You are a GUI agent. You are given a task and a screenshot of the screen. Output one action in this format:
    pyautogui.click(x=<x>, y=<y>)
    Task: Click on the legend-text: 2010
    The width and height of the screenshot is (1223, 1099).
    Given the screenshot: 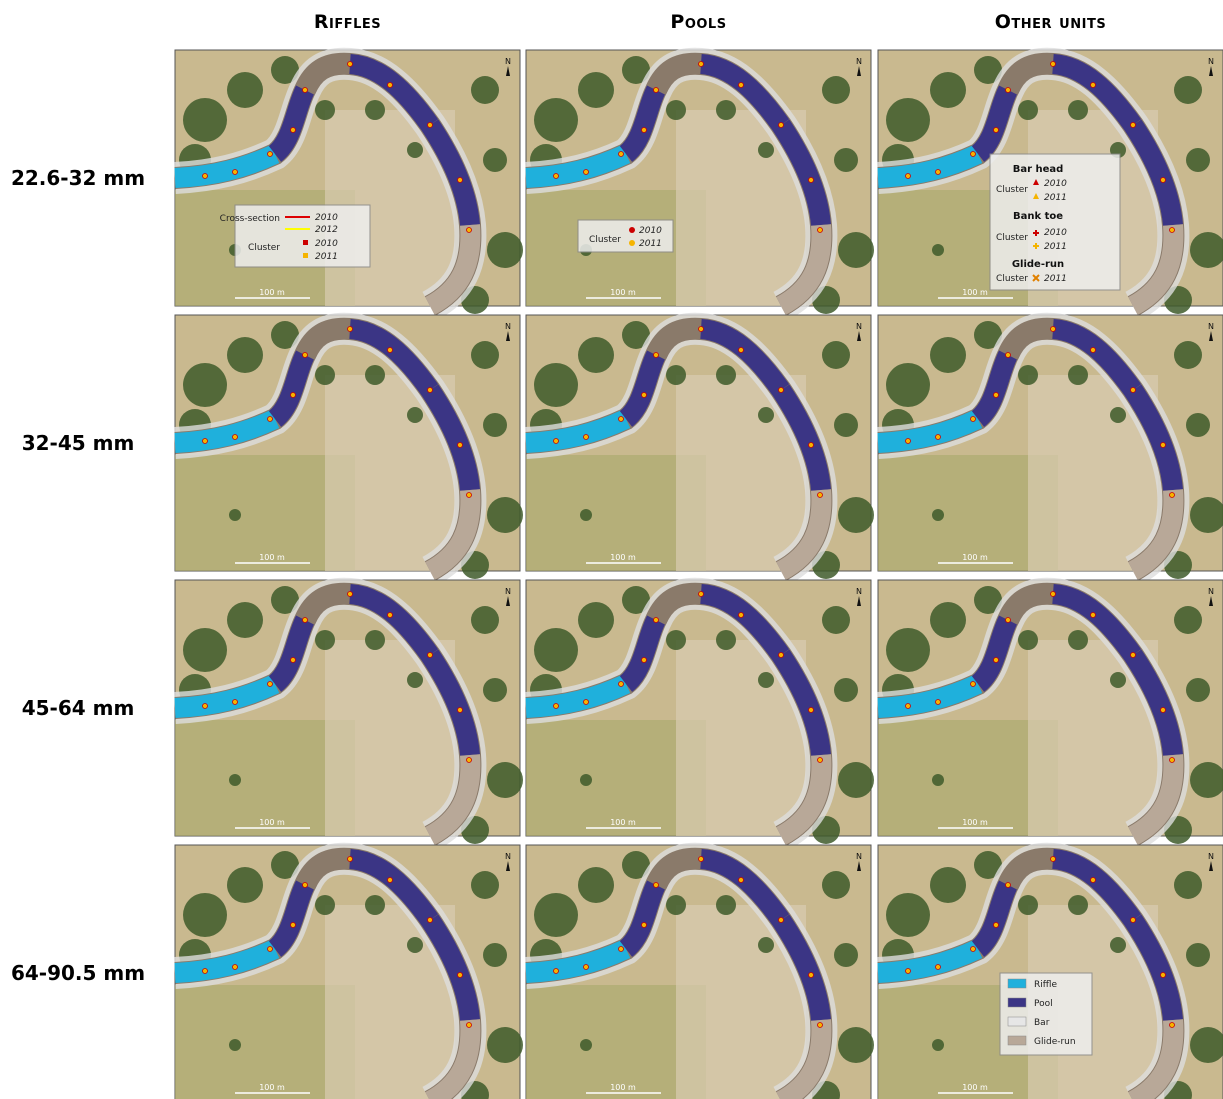 What is the action you would take?
    pyautogui.click(x=650, y=231)
    